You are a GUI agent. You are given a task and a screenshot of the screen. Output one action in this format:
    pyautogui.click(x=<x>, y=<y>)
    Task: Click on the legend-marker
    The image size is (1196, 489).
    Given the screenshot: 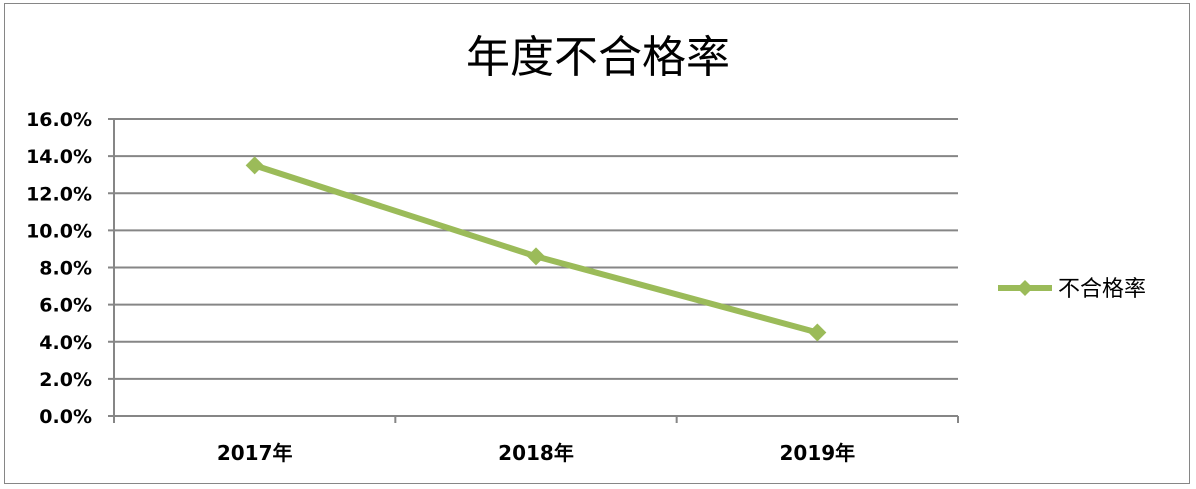 What is the action you would take?
    pyautogui.click(x=1025, y=288)
    